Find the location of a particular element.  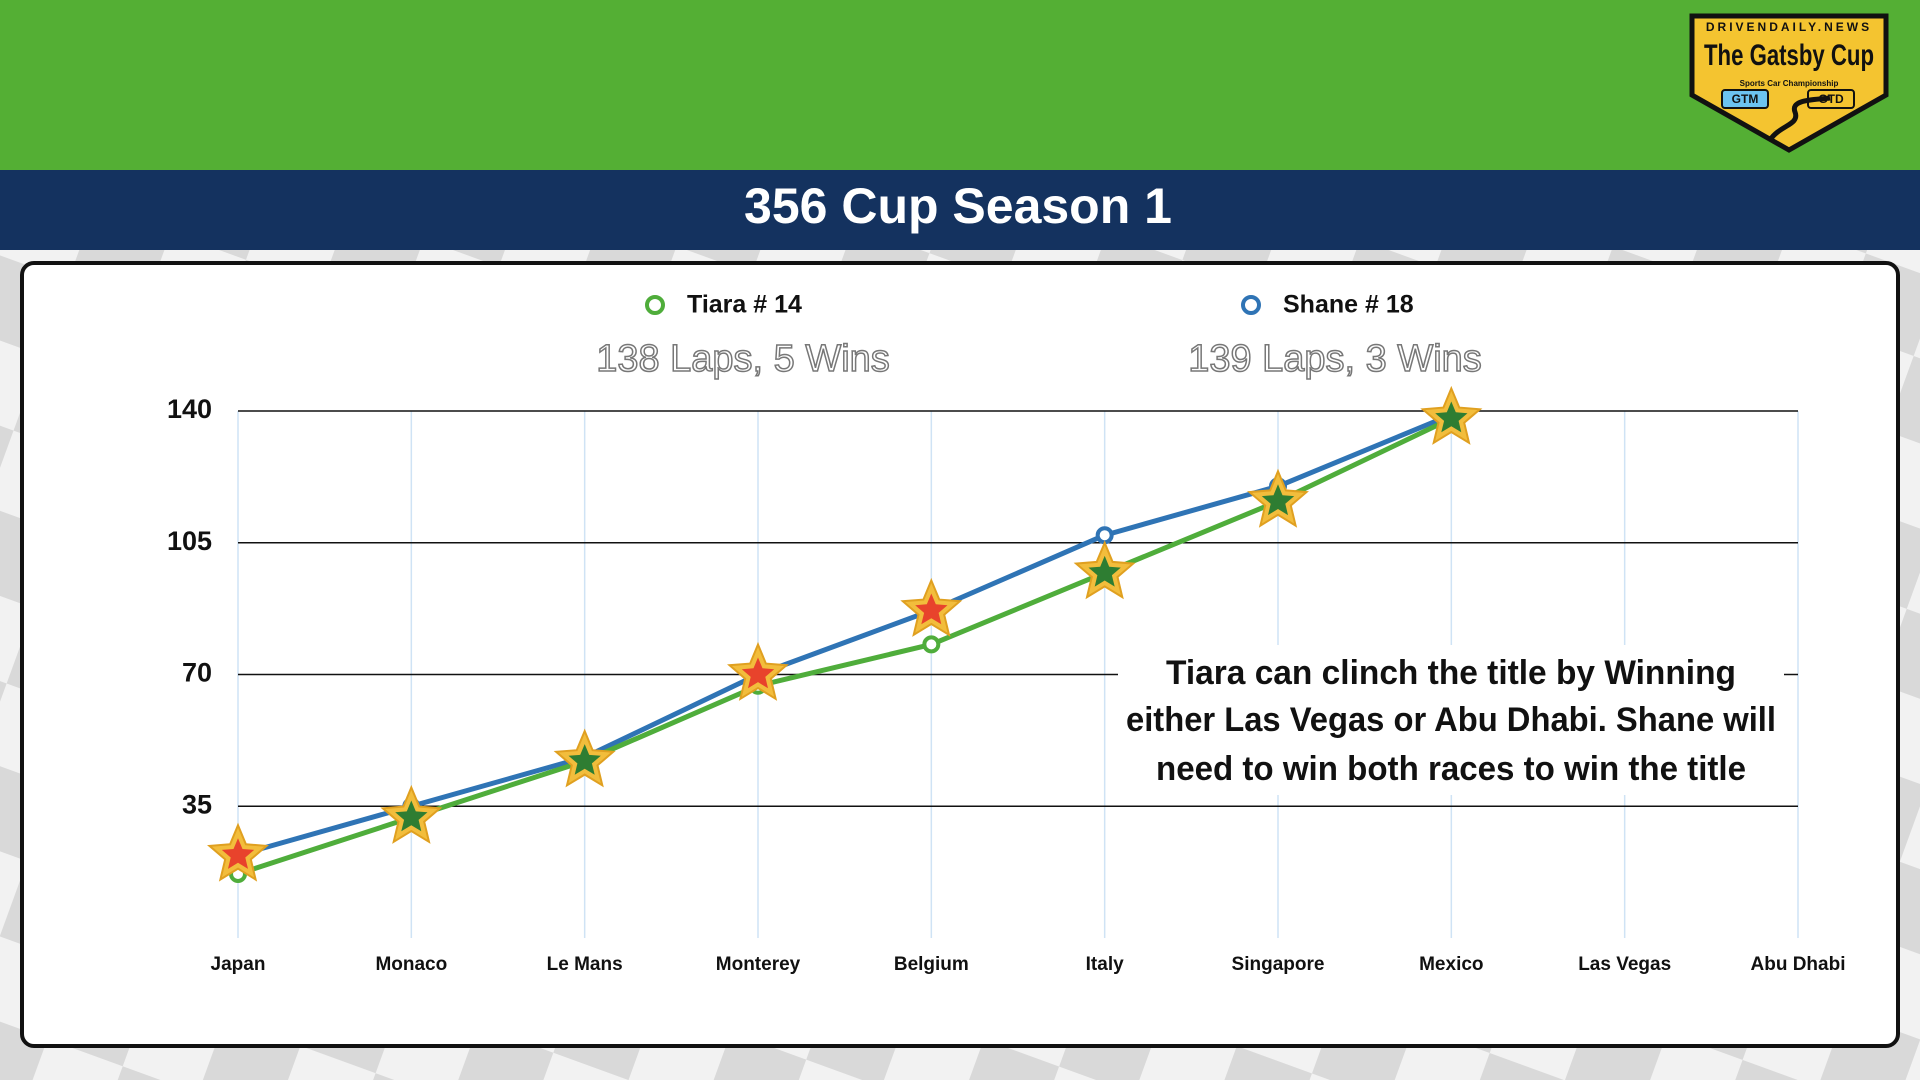

annotation: need to win both races to win the title is located at coordinates (1451, 769).